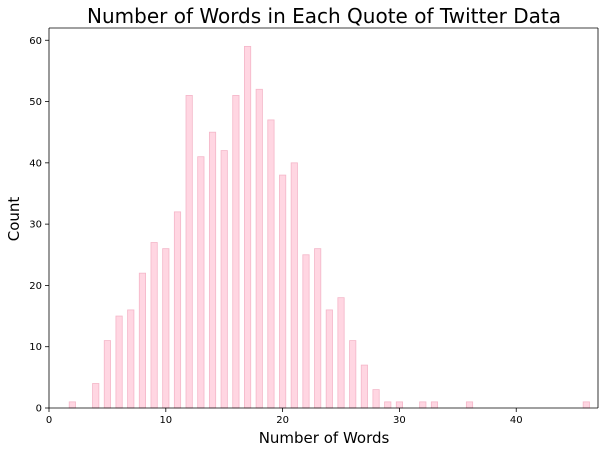  What do you see at coordinates (165, 420) in the screenshot?
I see `x-tick-label: 10` at bounding box center [165, 420].